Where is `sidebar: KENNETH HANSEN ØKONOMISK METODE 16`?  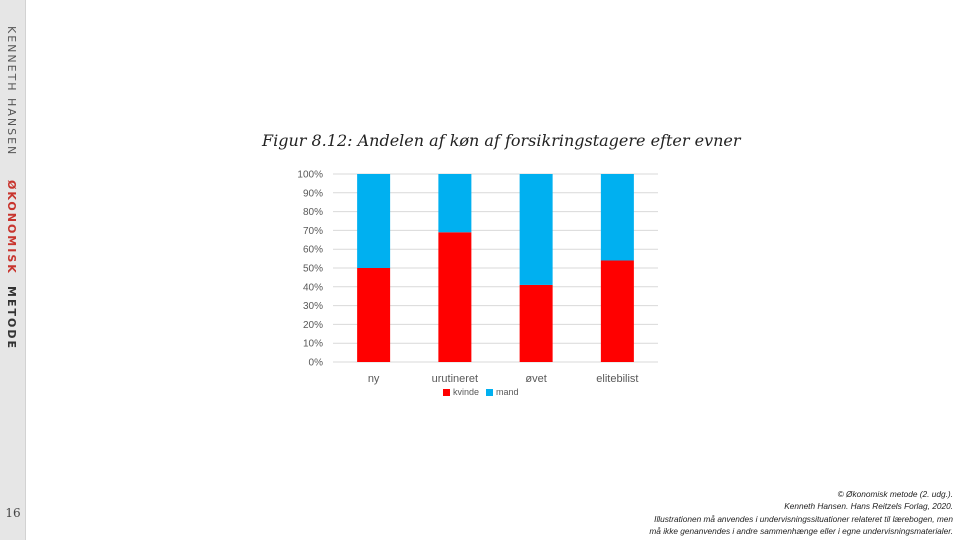
sidebar: KENNETH HANSEN ØKONOMISK METODE 16 is located at coordinates (13, 270).